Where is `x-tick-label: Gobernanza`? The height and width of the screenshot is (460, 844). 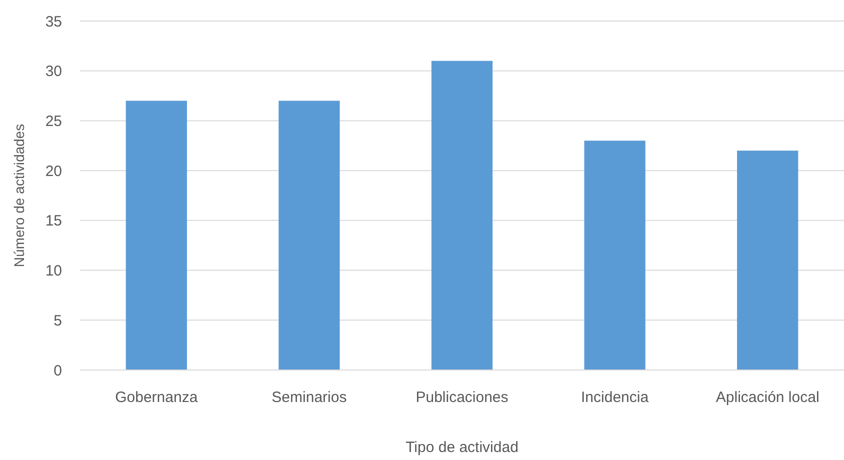 x-tick-label: Gobernanza is located at coordinates (156, 397).